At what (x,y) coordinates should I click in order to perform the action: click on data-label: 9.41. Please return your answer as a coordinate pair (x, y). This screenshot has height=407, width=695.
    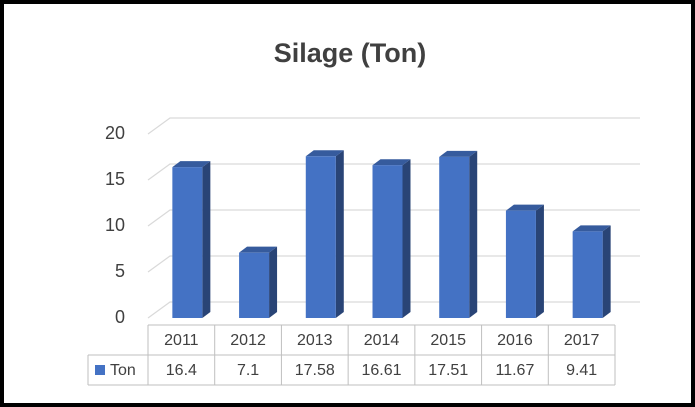
    Looking at the image, I should click on (581, 370).